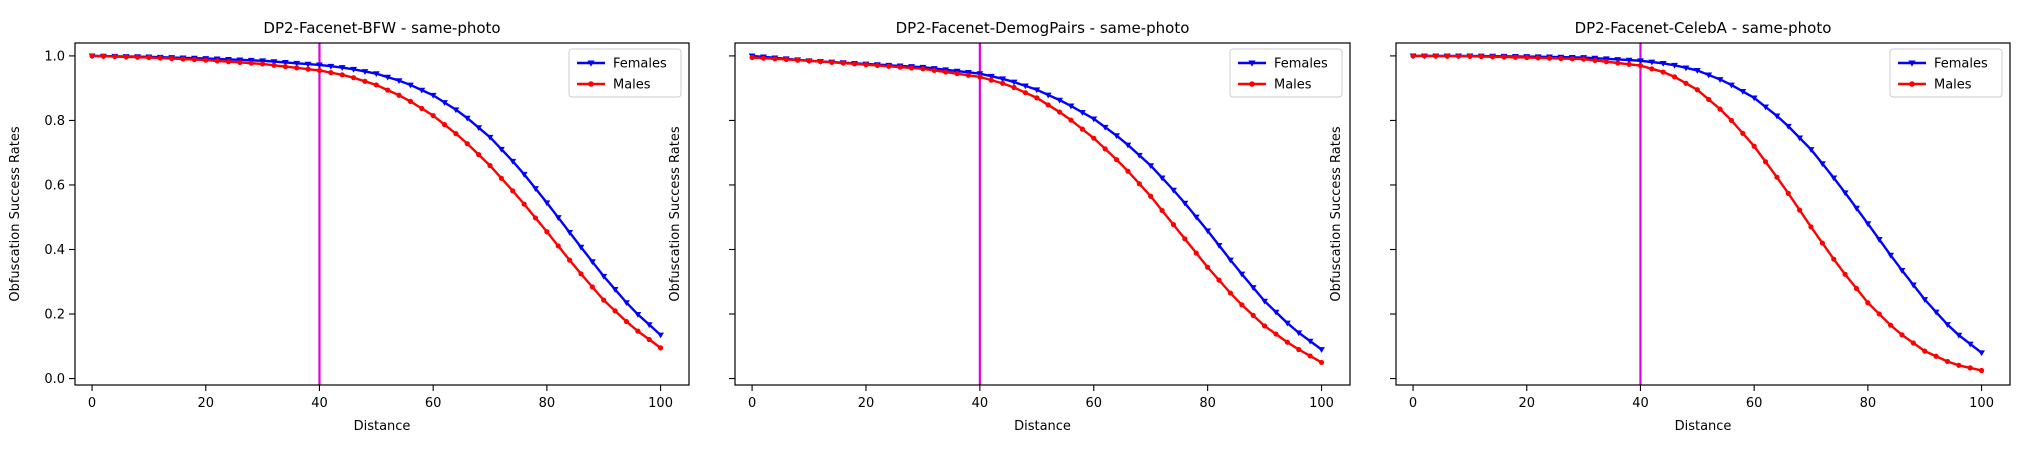 This screenshot has height=450, width=2025. What do you see at coordinates (1321, 403) in the screenshot?
I see `x-tick-label: 100` at bounding box center [1321, 403].